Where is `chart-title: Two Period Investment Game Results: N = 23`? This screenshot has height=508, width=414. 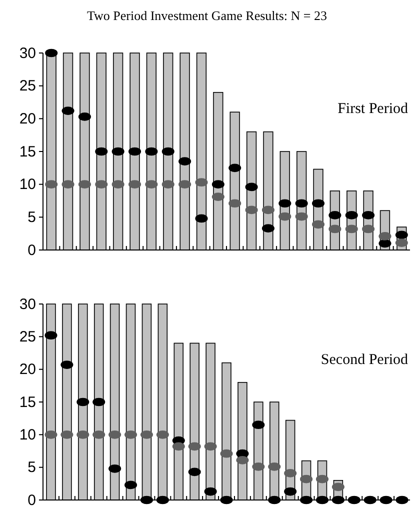 chart-title: Two Period Investment Game Results: N = 23 is located at coordinates (207, 15).